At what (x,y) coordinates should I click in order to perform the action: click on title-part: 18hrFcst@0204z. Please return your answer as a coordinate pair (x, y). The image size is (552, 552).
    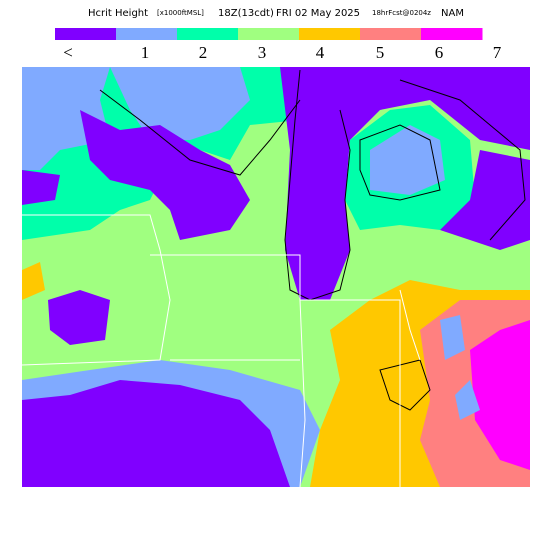
    Looking at the image, I should click on (401, 13).